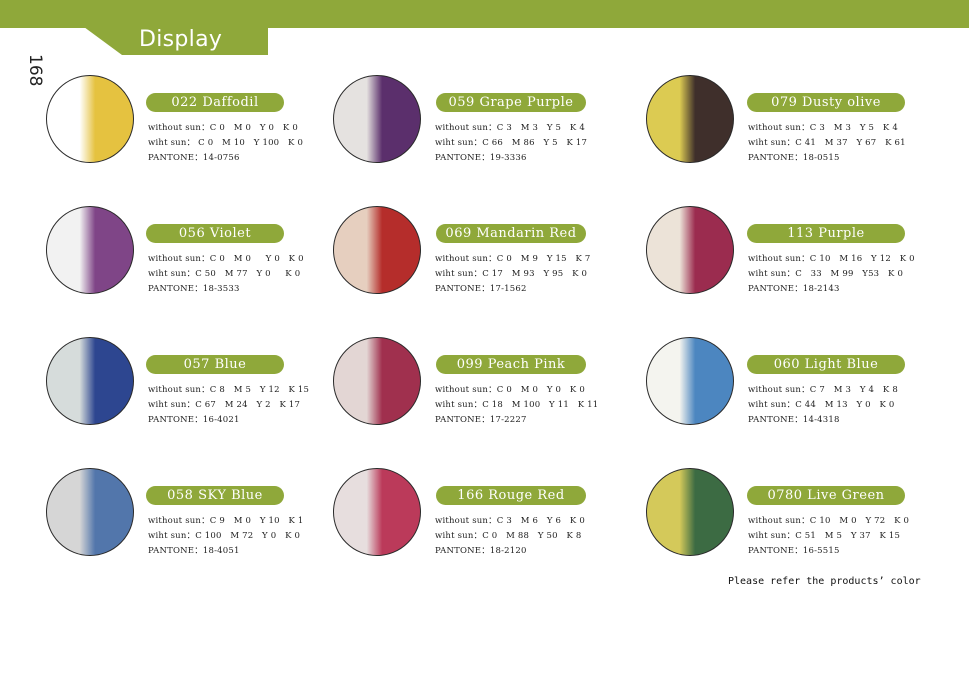  What do you see at coordinates (215, 495) in the screenshot?
I see `lens-name-label: 058 SKY Blue` at bounding box center [215, 495].